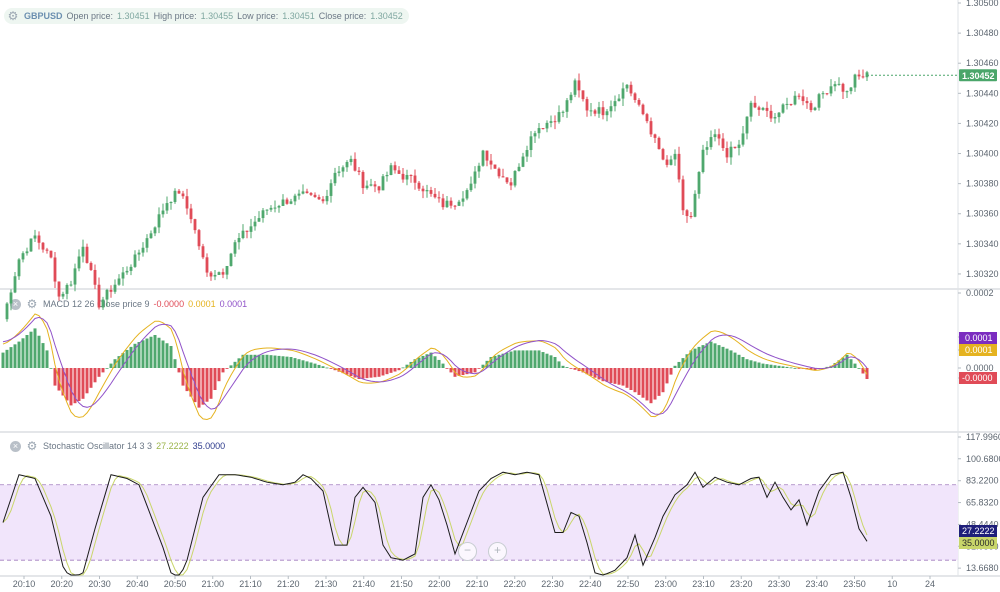 This screenshot has height=592, width=1000. What do you see at coordinates (363, 584) in the screenshot?
I see `time-tick-label: 21:40` at bounding box center [363, 584].